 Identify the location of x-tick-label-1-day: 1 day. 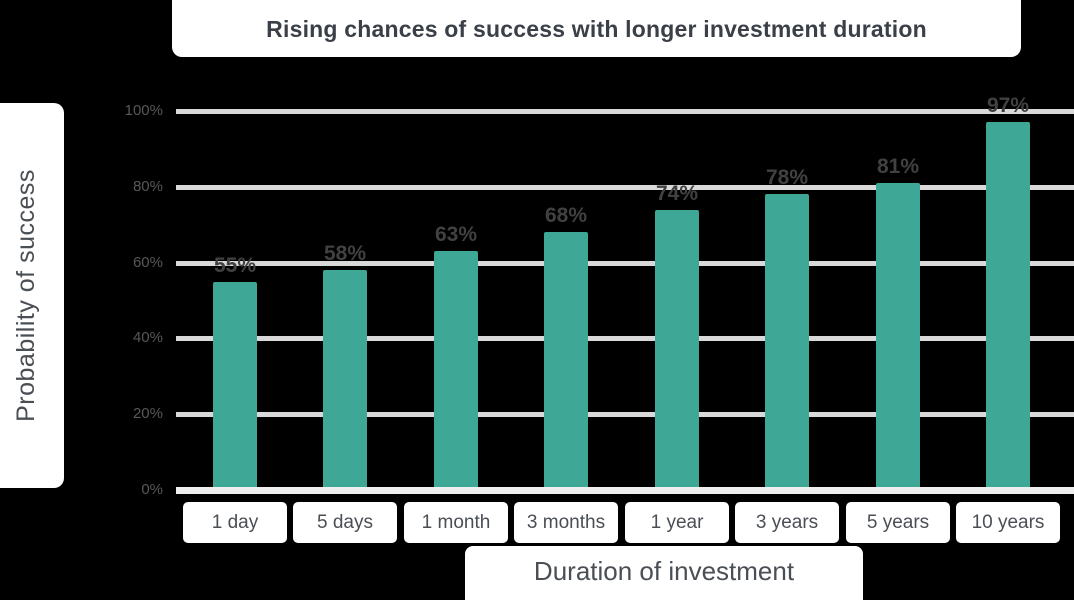
(235, 522).